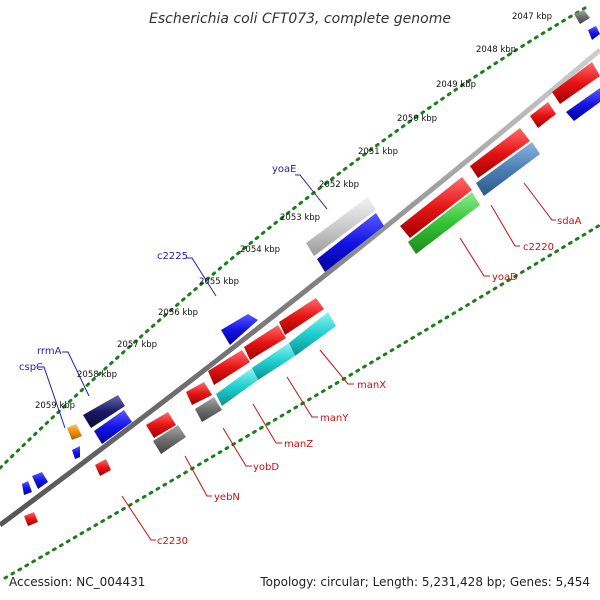  Describe the element at coordinates (172, 541) in the screenshot. I see `gene-label-c2230: c2230` at that location.